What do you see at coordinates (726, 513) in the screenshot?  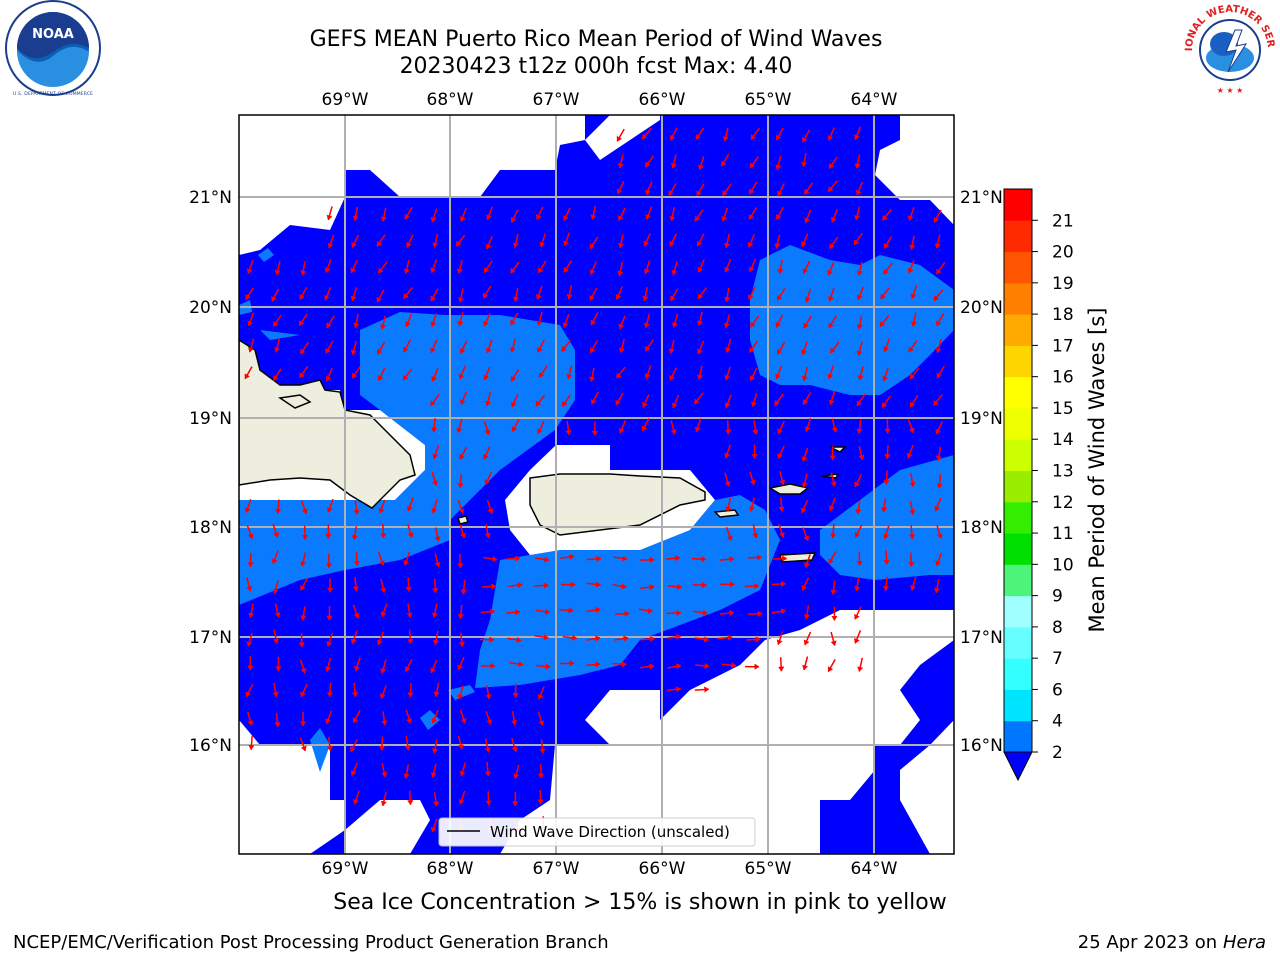 I see `vieques` at bounding box center [726, 513].